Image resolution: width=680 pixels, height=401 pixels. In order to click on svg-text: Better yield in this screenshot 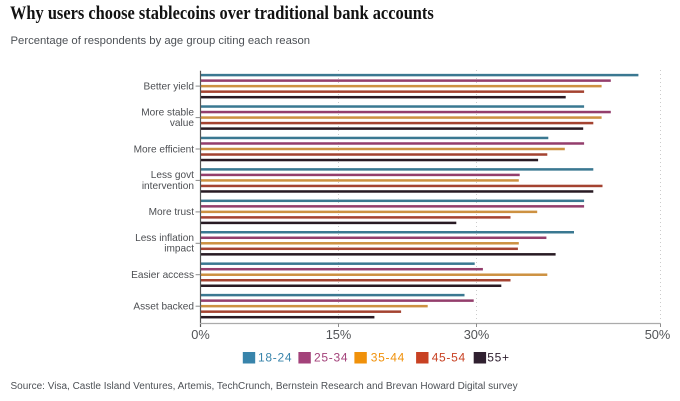, I will do `click(169, 86)`.